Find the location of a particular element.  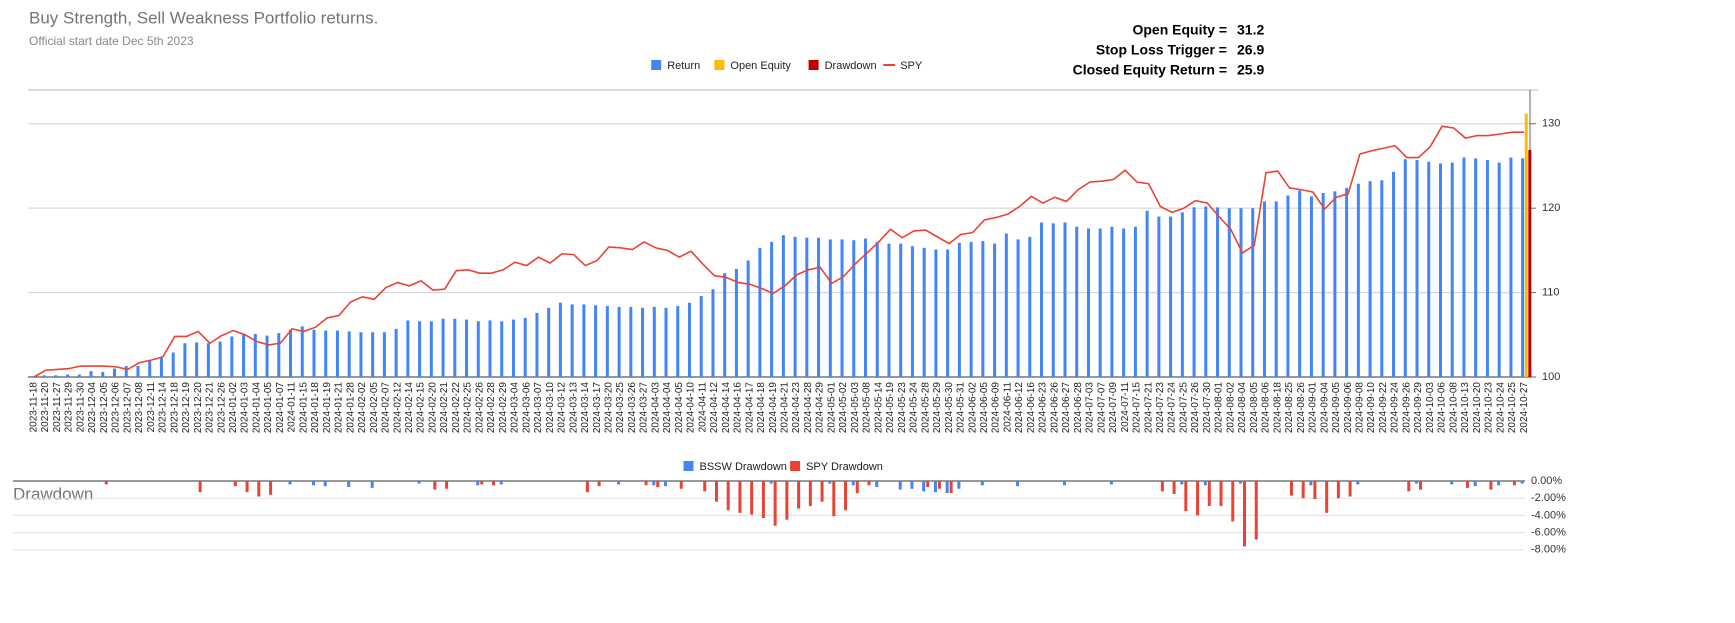

x-tick-label: 2024-06-05 is located at coordinates (984, 408).